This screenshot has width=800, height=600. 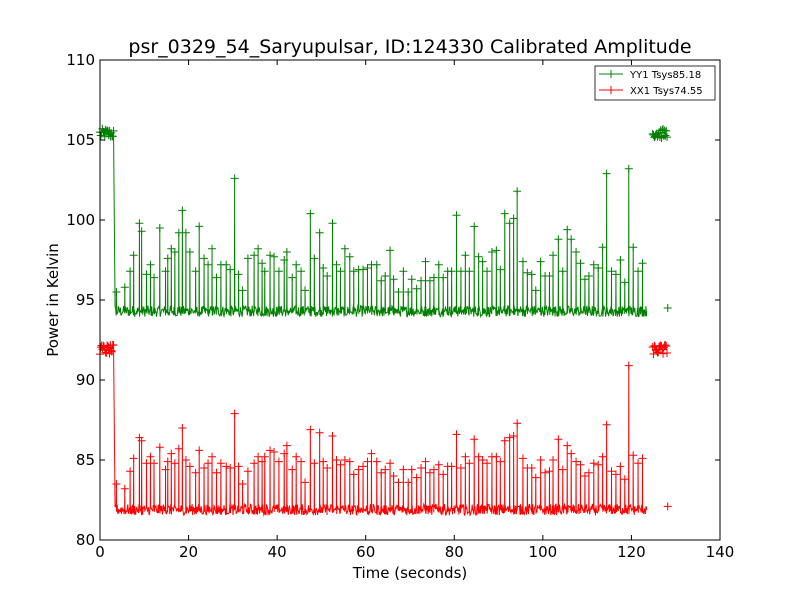 What do you see at coordinates (720, 552) in the screenshot?
I see `x-tick-label: 140` at bounding box center [720, 552].